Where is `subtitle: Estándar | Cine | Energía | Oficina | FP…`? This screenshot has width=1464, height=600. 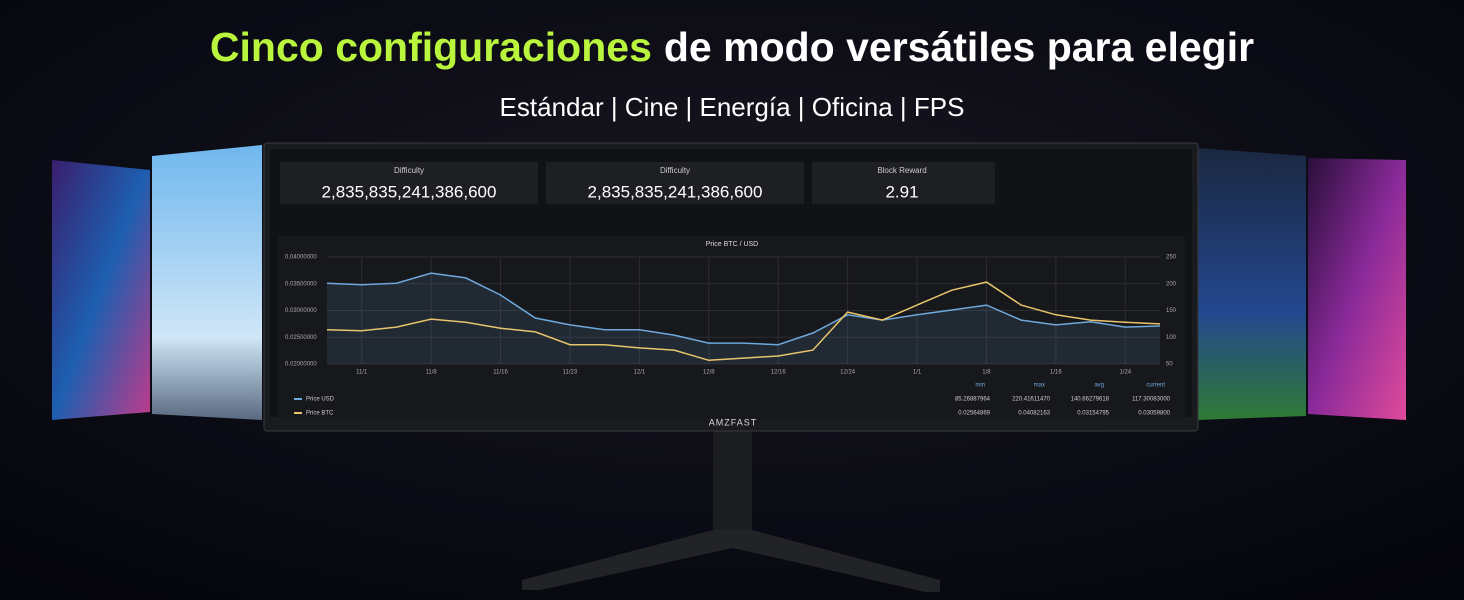 subtitle: Estándar | Cine | Energía | Oficina | FP… is located at coordinates (732, 107).